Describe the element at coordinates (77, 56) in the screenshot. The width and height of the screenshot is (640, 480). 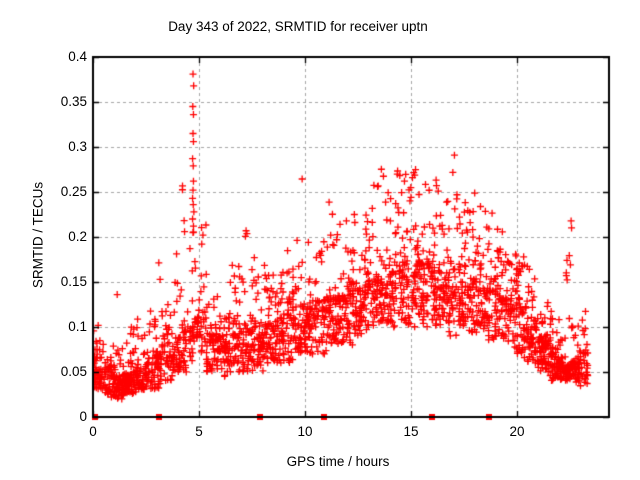
I see `y-tick-label: 0.4` at that location.